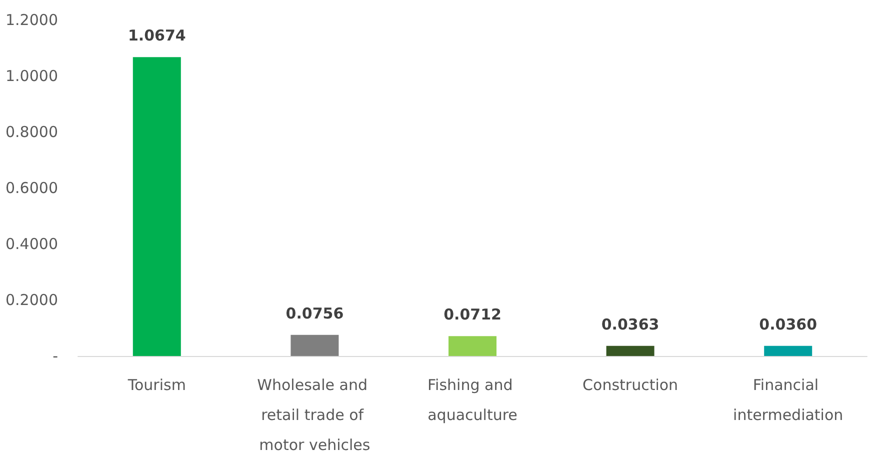  I want to click on y-tick-label: 1.2000, so click(32, 20).